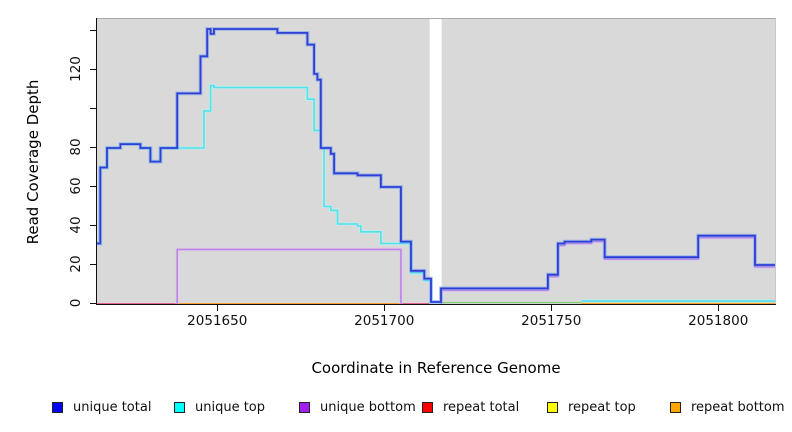  I want to click on legend-label: unique total, so click(112, 407).